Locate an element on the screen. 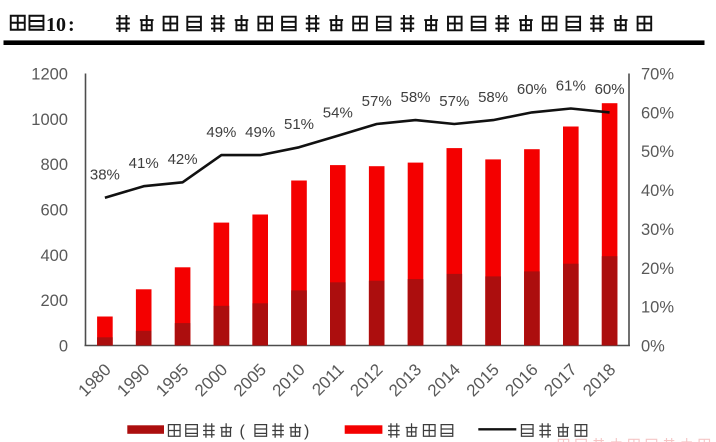  svg-text: 70% is located at coordinates (657, 75).